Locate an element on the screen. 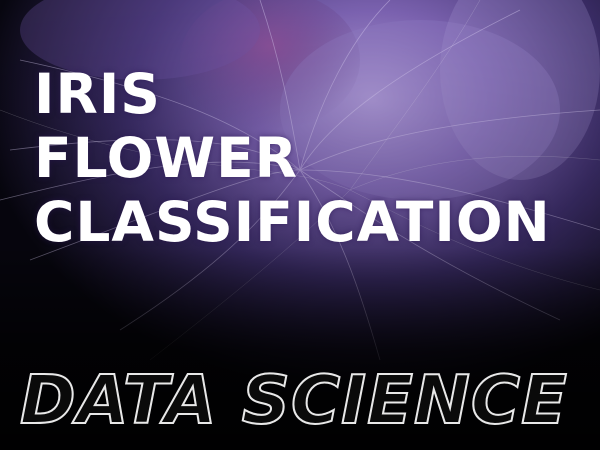  title-line-1: IRIS is located at coordinates (97, 94).